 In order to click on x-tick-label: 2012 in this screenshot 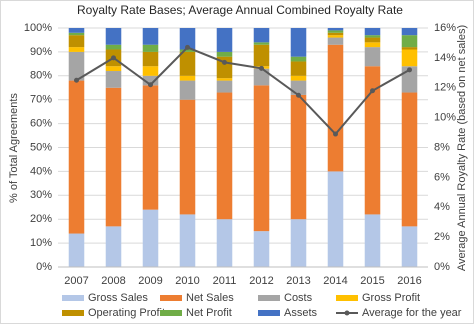, I will do `click(261, 281)`.